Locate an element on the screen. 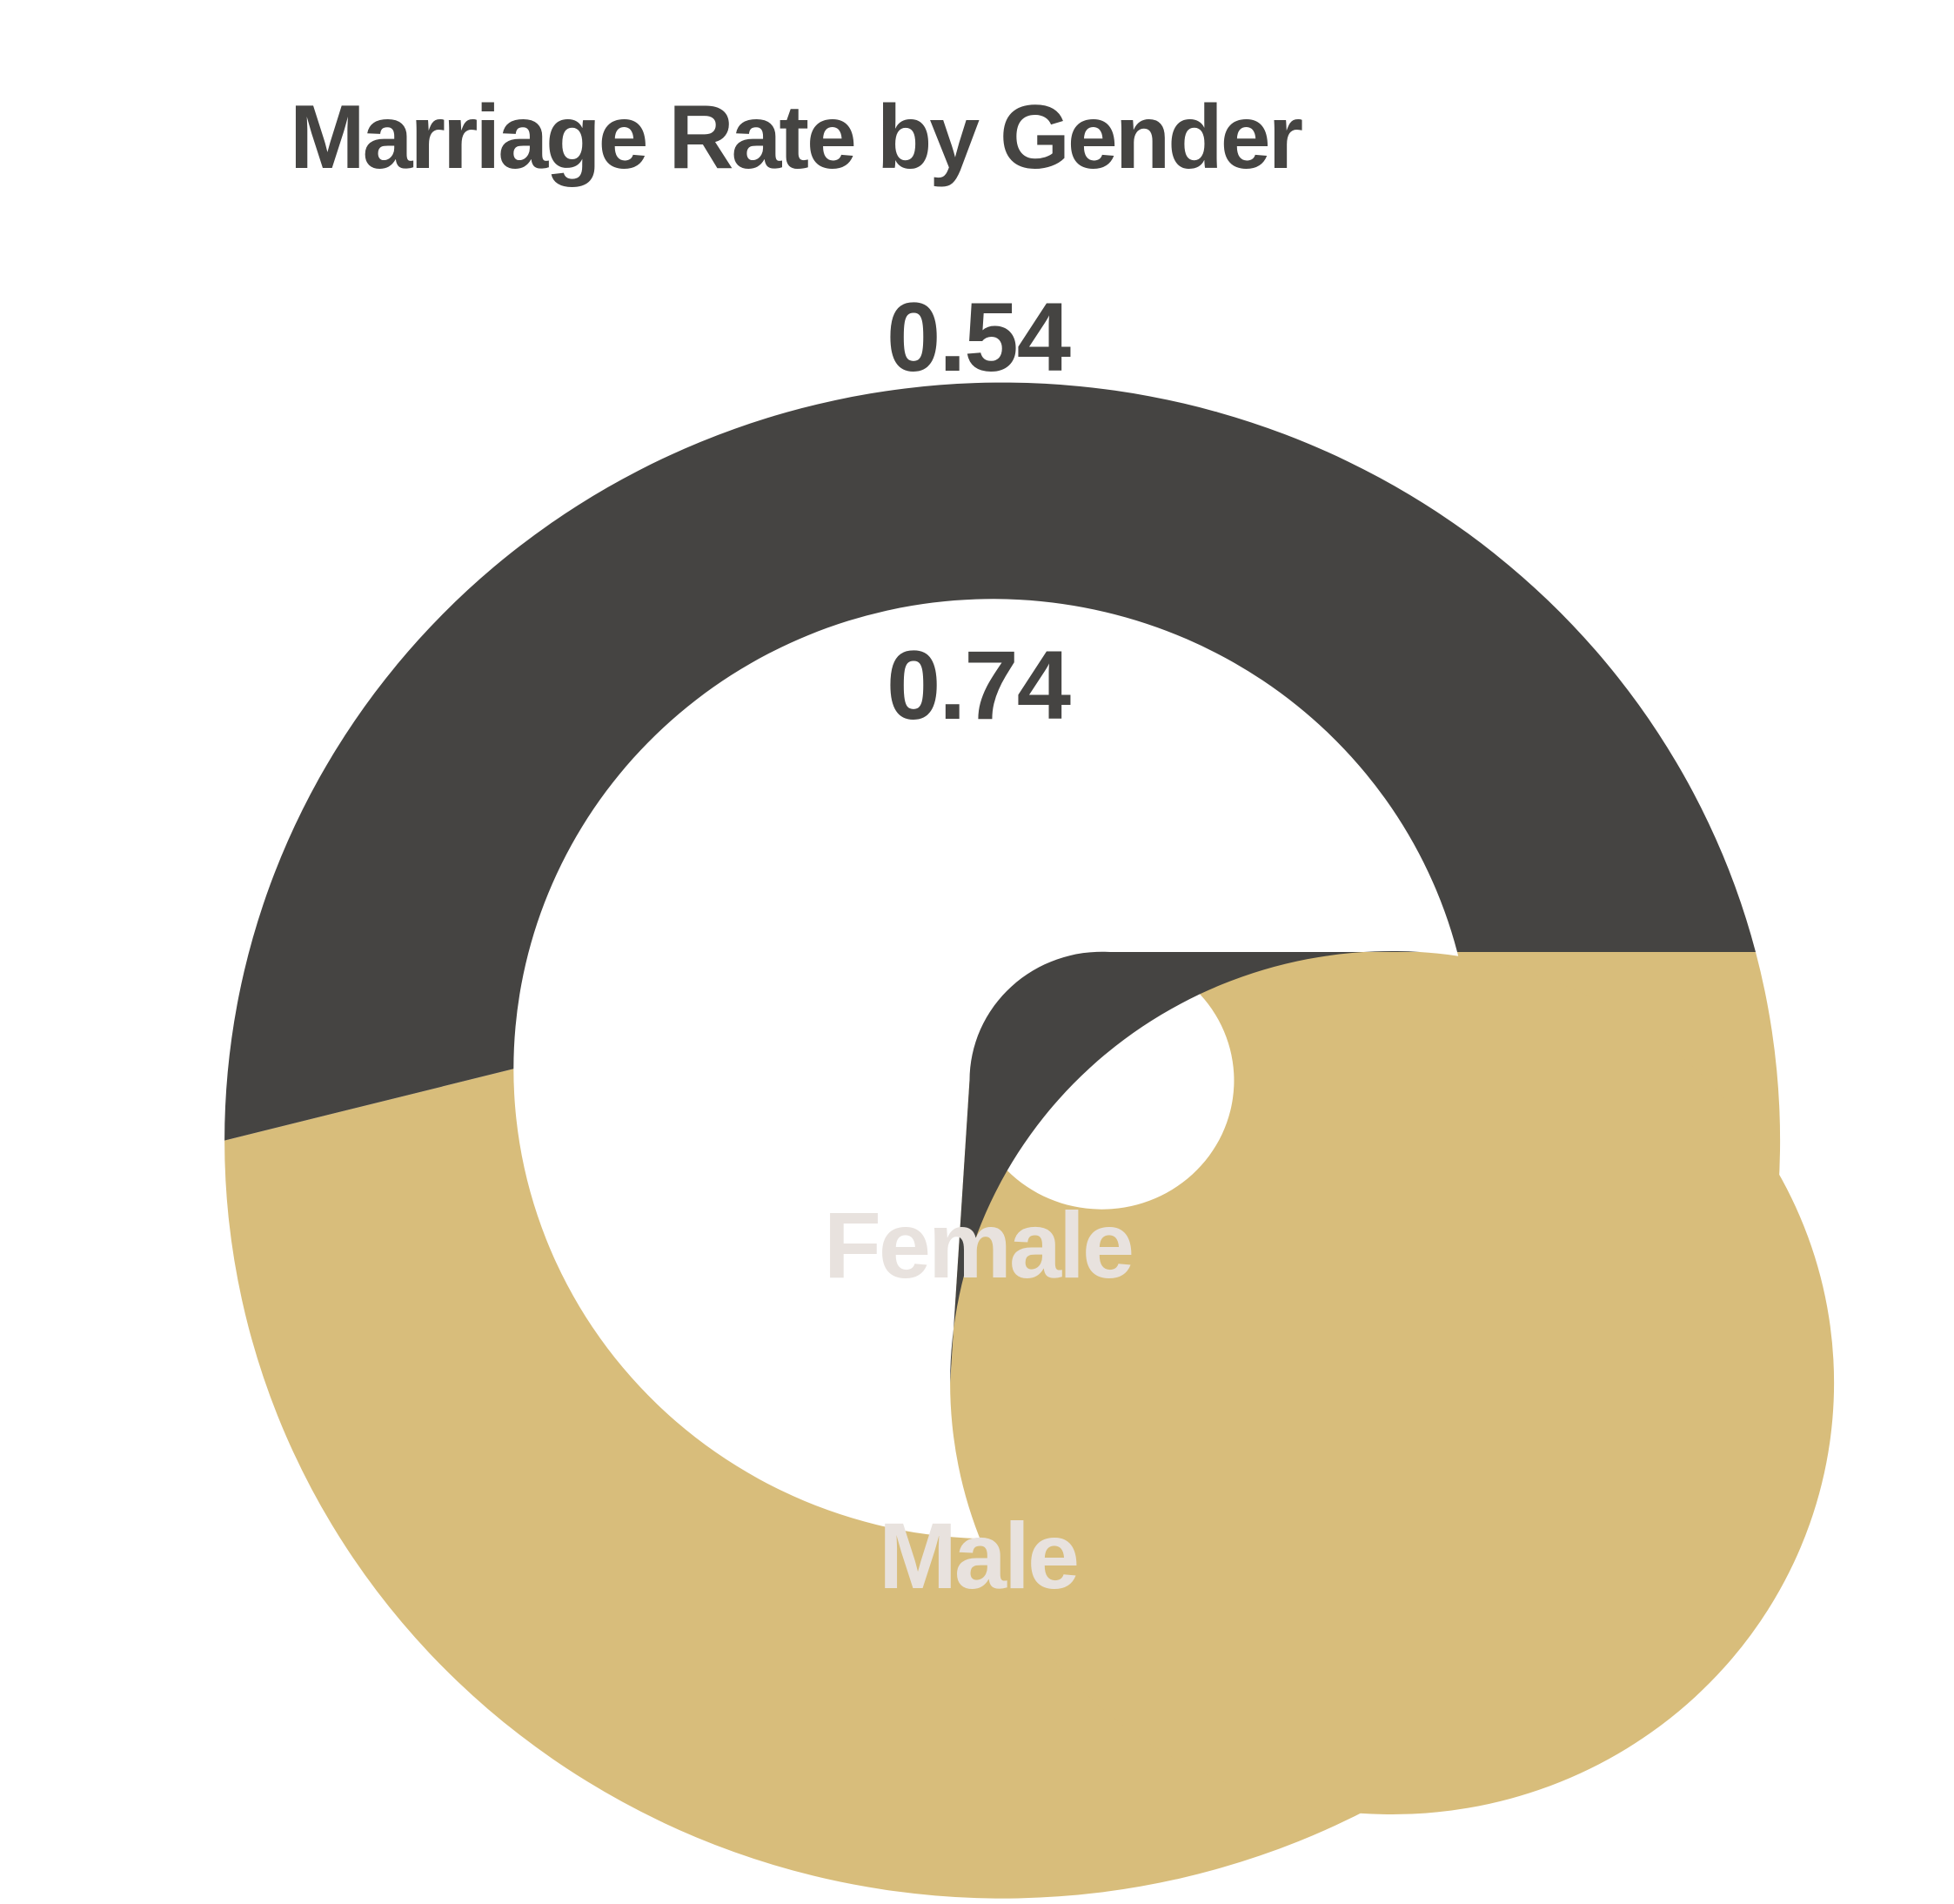 Image resolution: width=1954 pixels, height=1904 pixels. outer-female-value-label: 0.54 is located at coordinates (979, 337).